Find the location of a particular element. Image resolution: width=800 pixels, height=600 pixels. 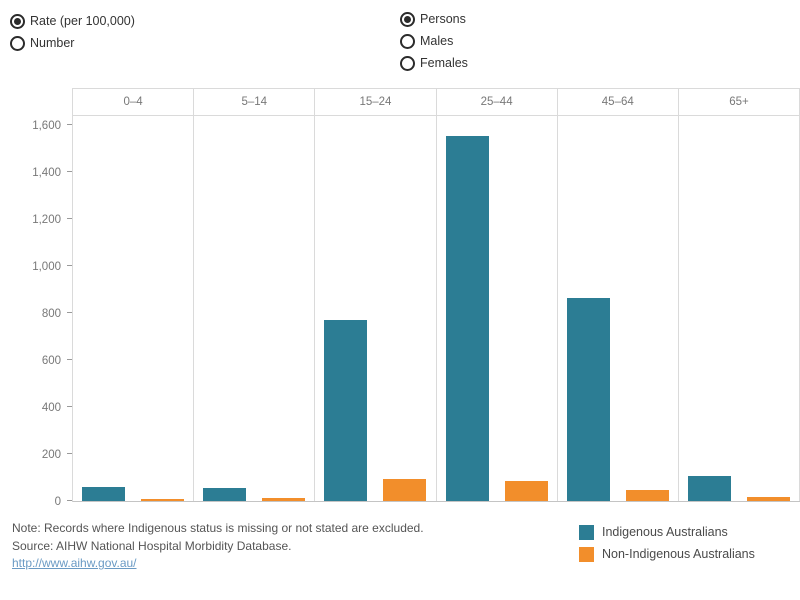

source-link: http://www.aihw.gov.au/ is located at coordinates (74, 563).